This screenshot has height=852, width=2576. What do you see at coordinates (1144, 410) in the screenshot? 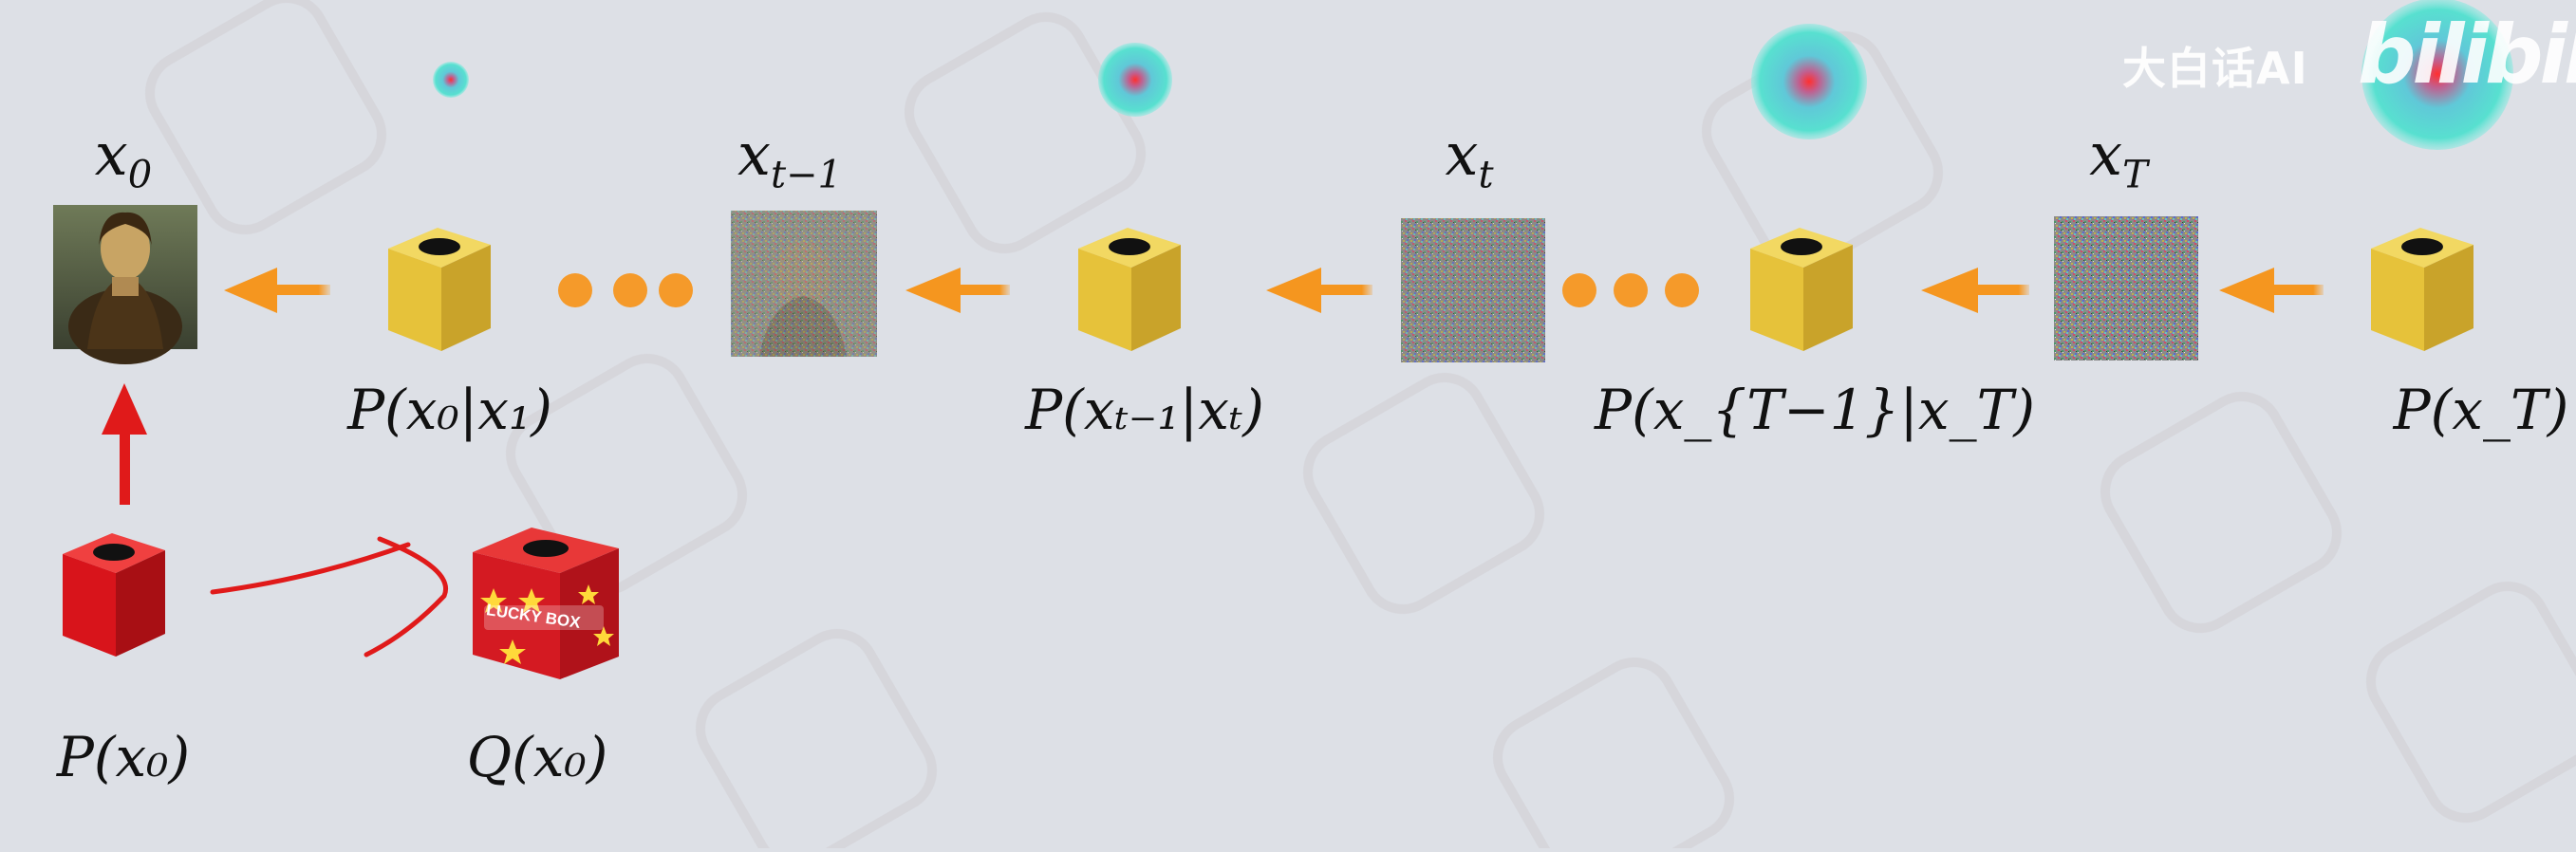
I see `label-p-xt1-given-xt: P(xₜ₋₁|xₜ)` at bounding box center [1144, 410].